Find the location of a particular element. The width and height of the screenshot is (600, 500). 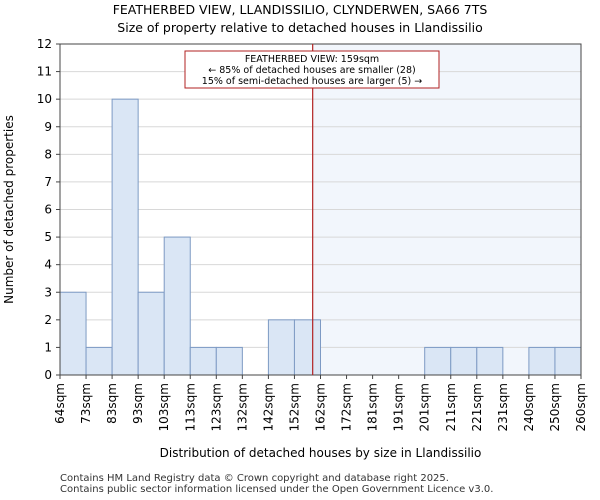

bar-64sqm is located at coordinates (73, 333).